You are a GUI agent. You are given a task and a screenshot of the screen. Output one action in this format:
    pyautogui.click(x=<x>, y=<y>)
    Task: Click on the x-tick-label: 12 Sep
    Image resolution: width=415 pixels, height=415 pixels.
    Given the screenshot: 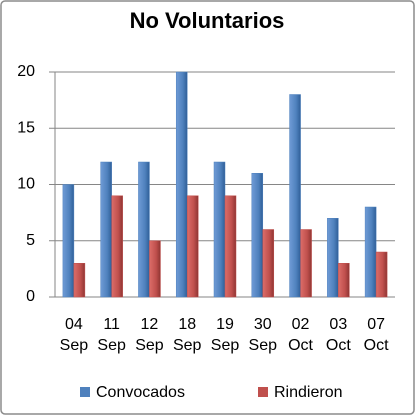 What is the action you would take?
    pyautogui.click(x=149, y=335)
    